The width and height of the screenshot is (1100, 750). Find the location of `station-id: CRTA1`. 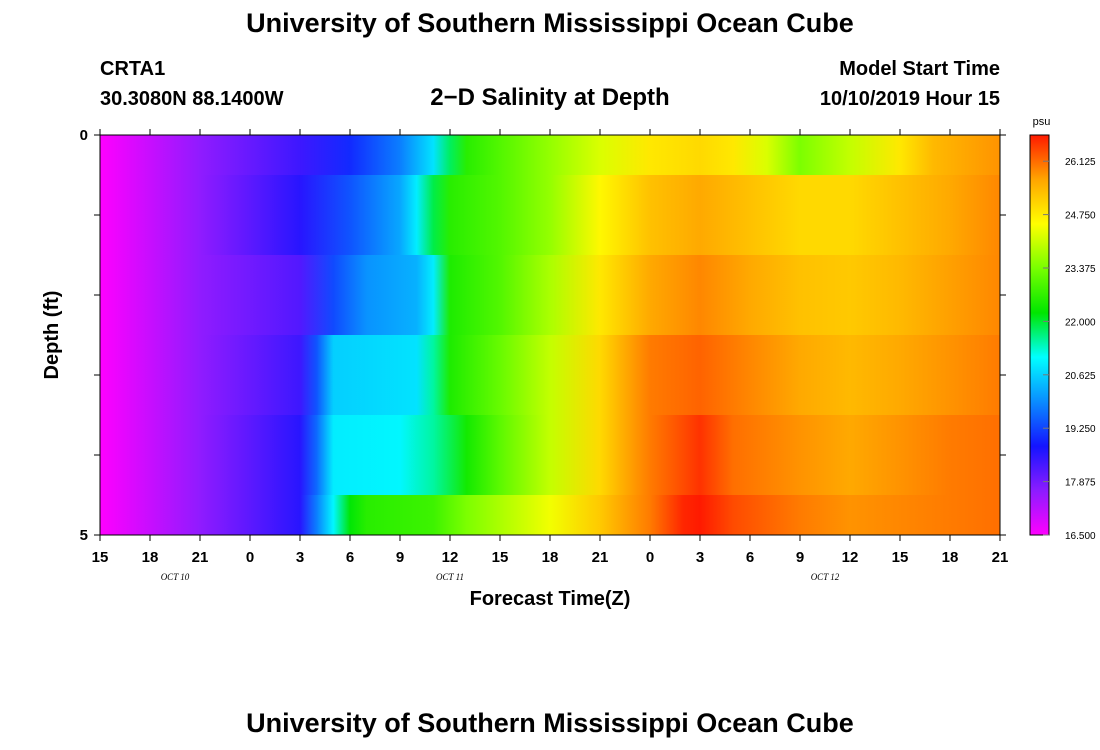

station-id: CRTA1 is located at coordinates (133, 69).